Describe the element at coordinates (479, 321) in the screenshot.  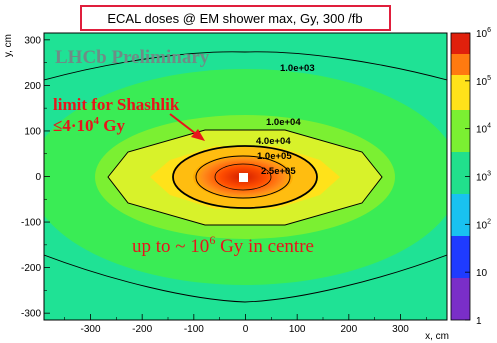
I see `colorbar-tick-label: 1` at that location.